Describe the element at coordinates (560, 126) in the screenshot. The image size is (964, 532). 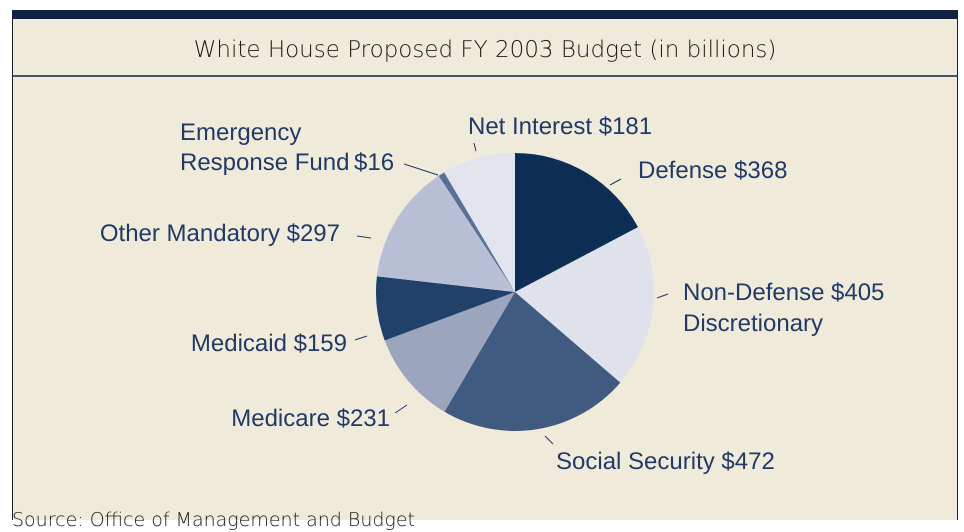
I see `slice-label: Net Interest $181` at that location.